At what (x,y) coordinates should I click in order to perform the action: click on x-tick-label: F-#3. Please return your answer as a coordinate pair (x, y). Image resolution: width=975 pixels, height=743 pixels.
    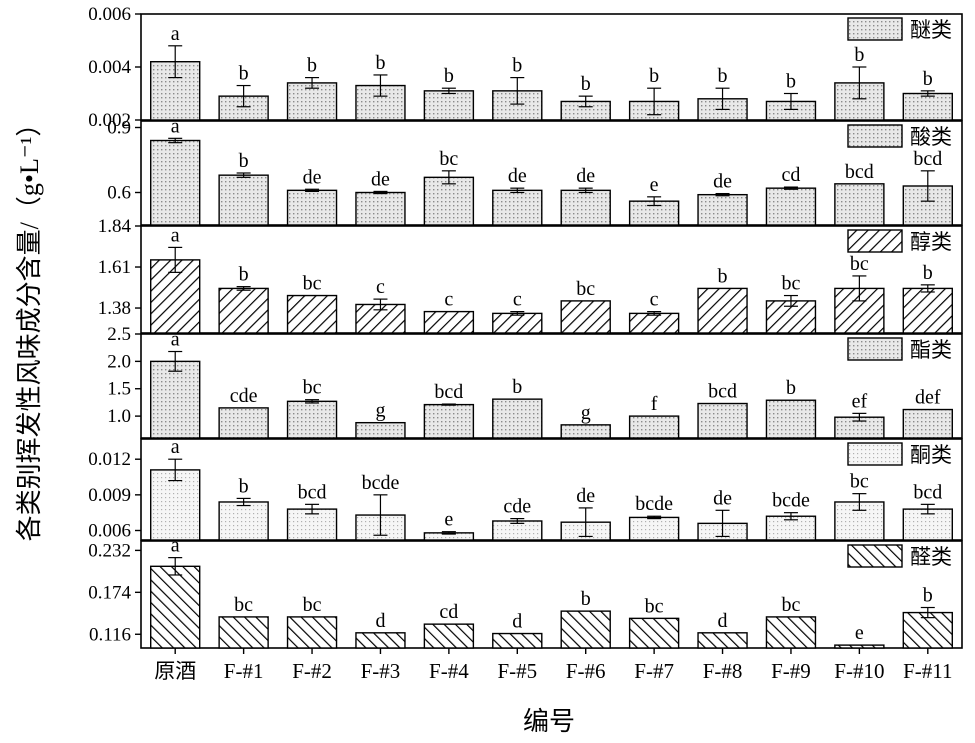
    Looking at the image, I should click on (381, 671).